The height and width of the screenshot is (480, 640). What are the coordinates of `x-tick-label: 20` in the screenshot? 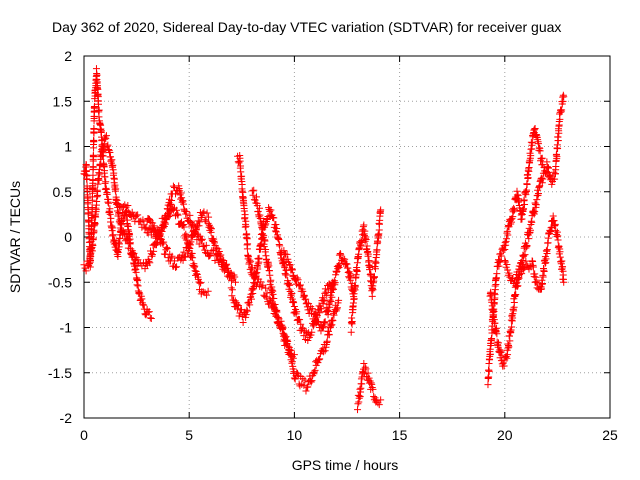 It's located at (505, 435).